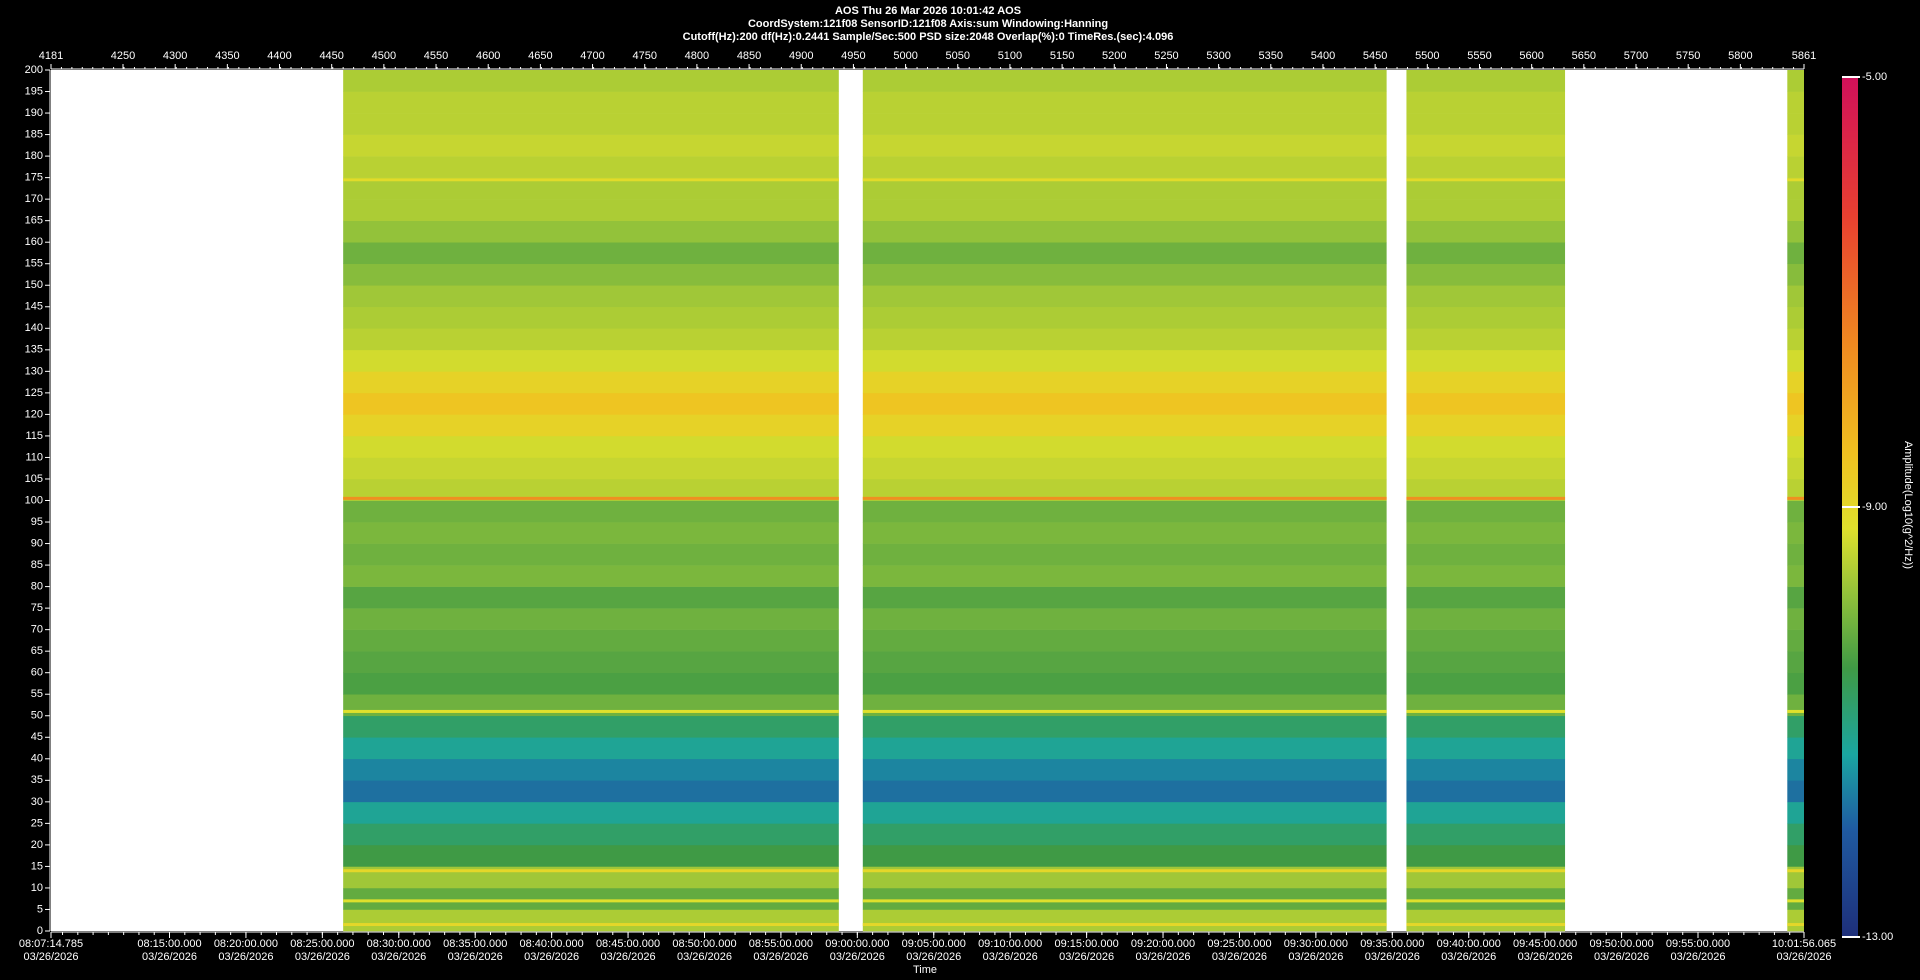 Image resolution: width=1920 pixels, height=980 pixels. What do you see at coordinates (37, 587) in the screenshot?
I see `y-tick-label: 80` at bounding box center [37, 587].